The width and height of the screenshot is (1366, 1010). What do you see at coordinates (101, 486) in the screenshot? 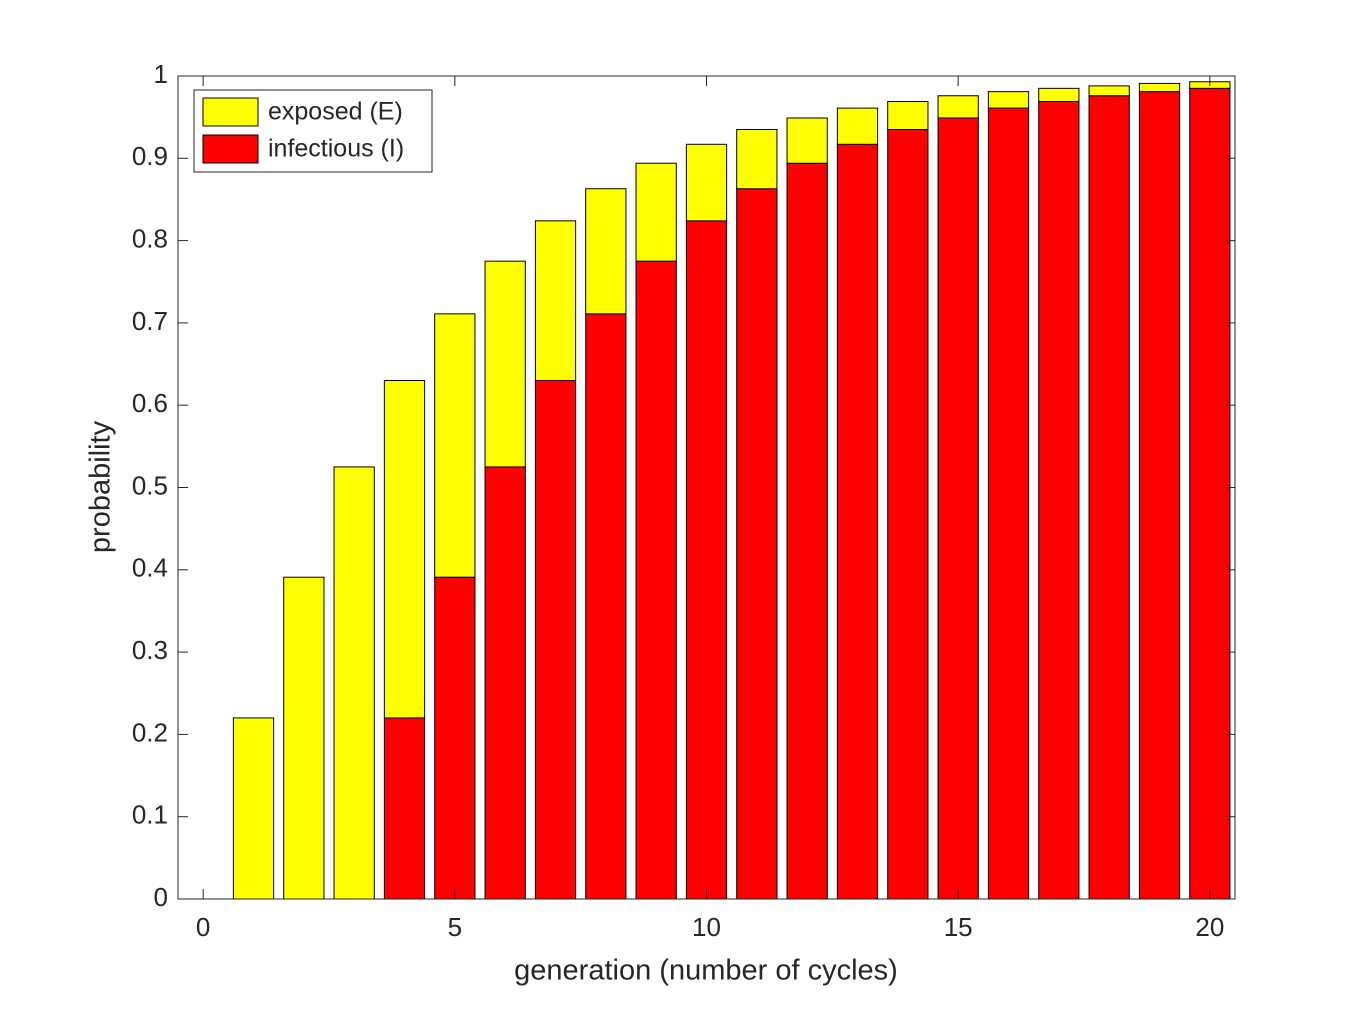
I see `y-axis-label: probability` at bounding box center [101, 486].